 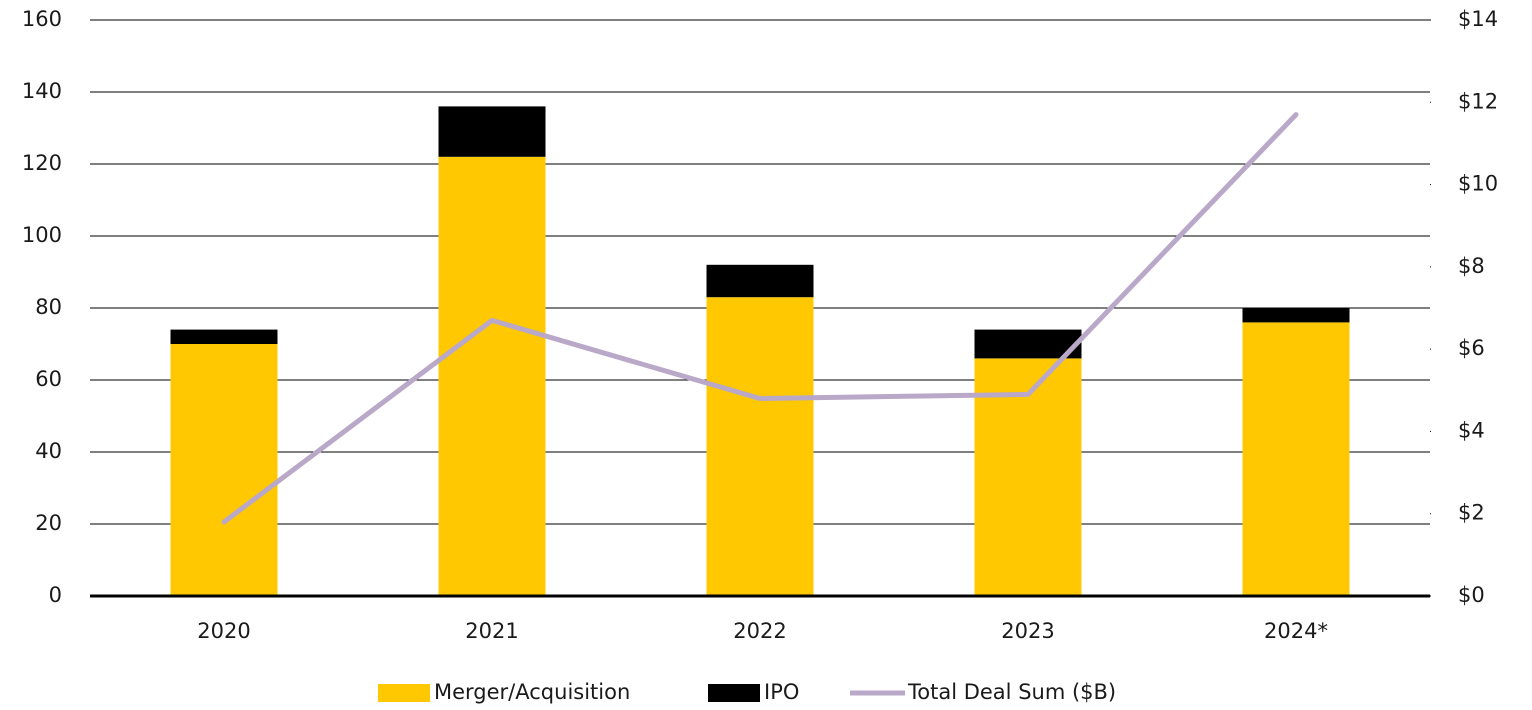 I want to click on x-tick-label: 2022, so click(x=759, y=631).